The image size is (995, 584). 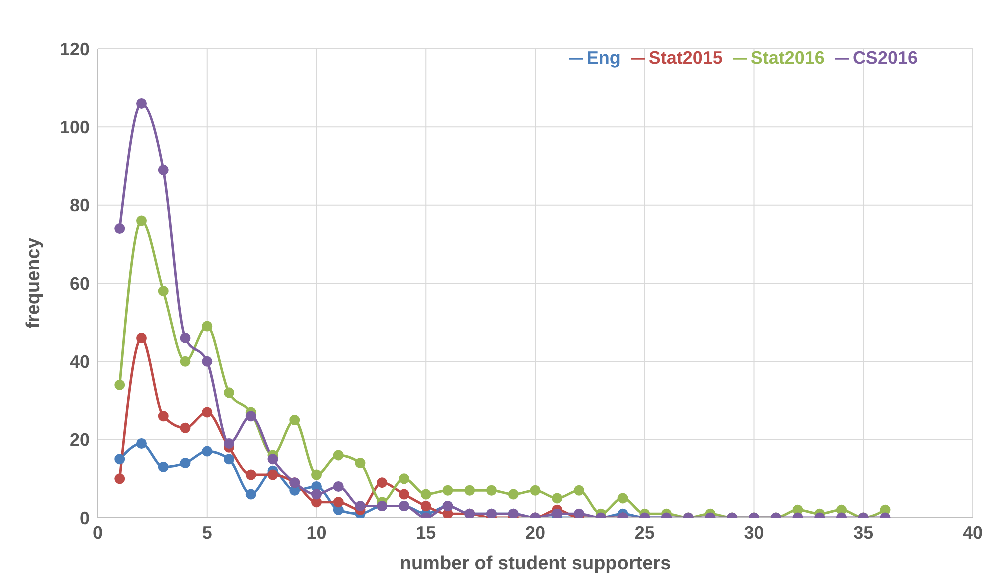 What do you see at coordinates (426, 532) in the screenshot?
I see `x-tick-label: 15` at bounding box center [426, 532].